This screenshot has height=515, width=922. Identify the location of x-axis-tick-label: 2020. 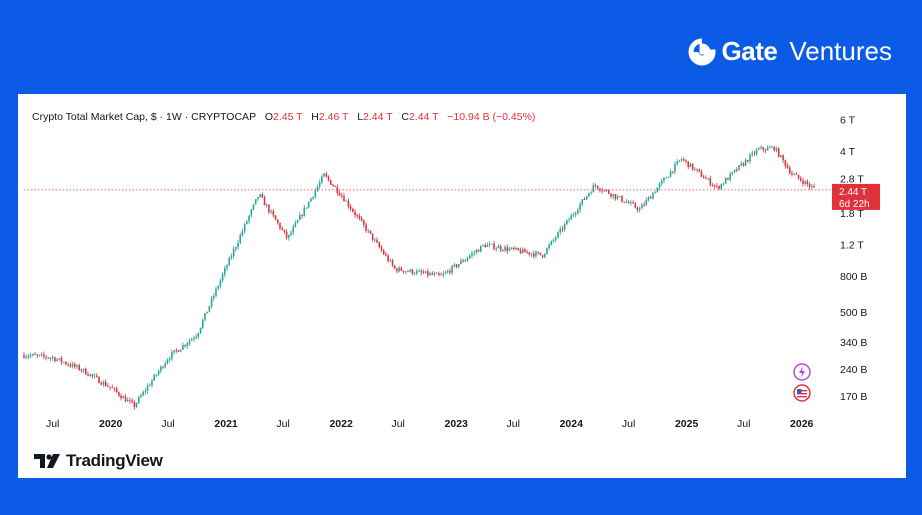
(111, 424).